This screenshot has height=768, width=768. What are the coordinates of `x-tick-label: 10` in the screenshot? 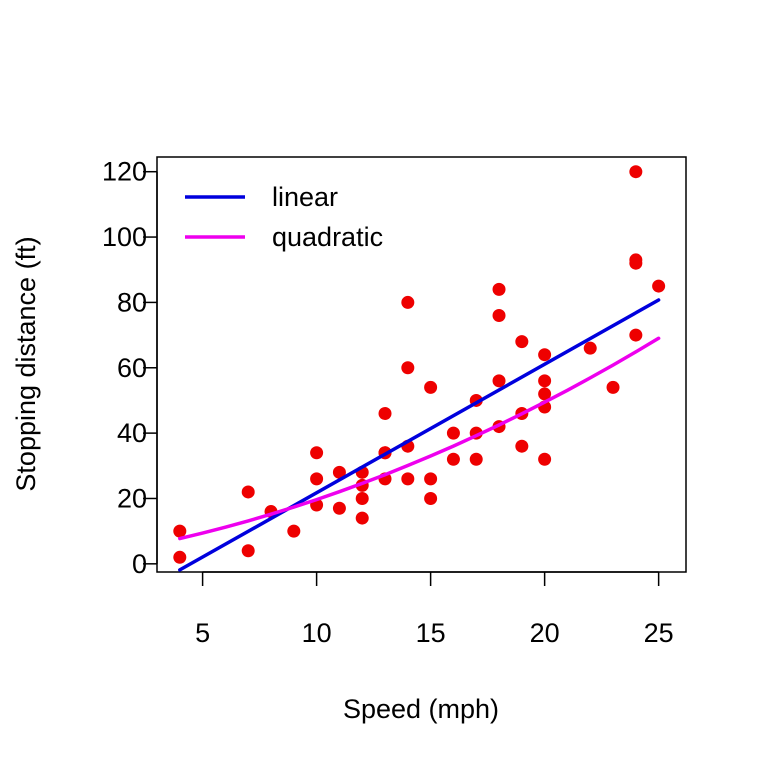 It's located at (317, 633).